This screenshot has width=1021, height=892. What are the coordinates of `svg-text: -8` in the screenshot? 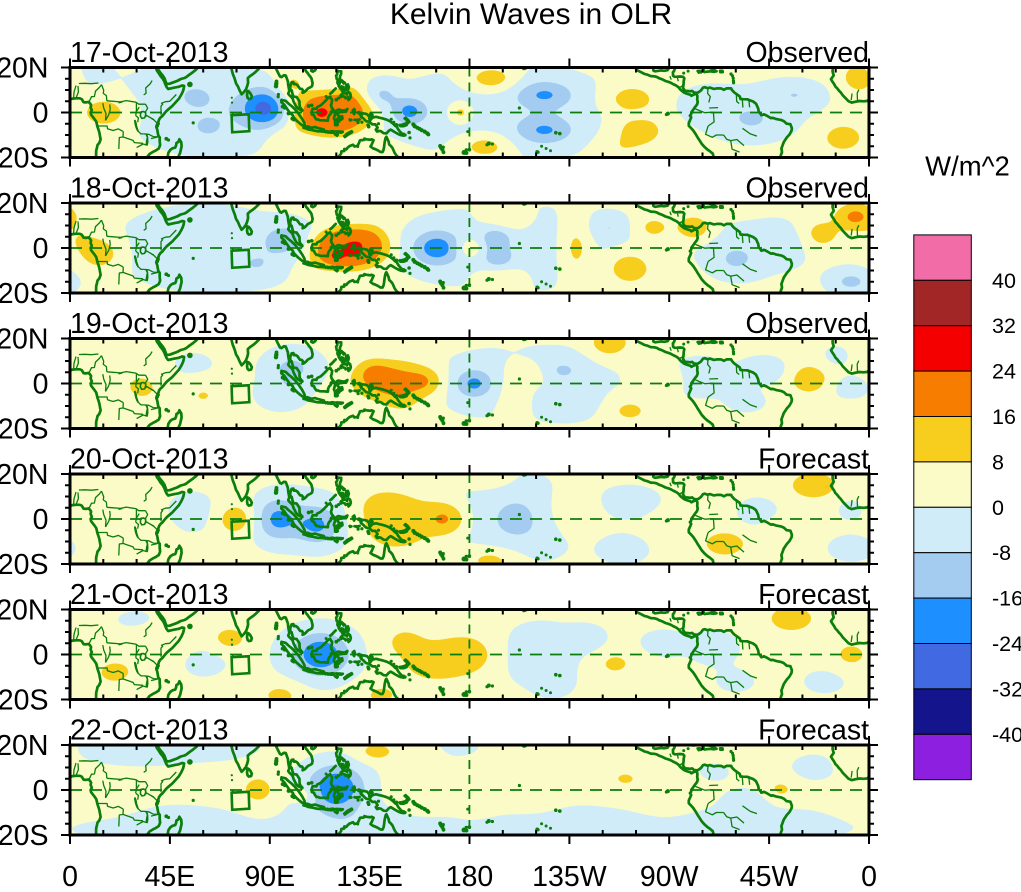 It's located at (1001, 553).